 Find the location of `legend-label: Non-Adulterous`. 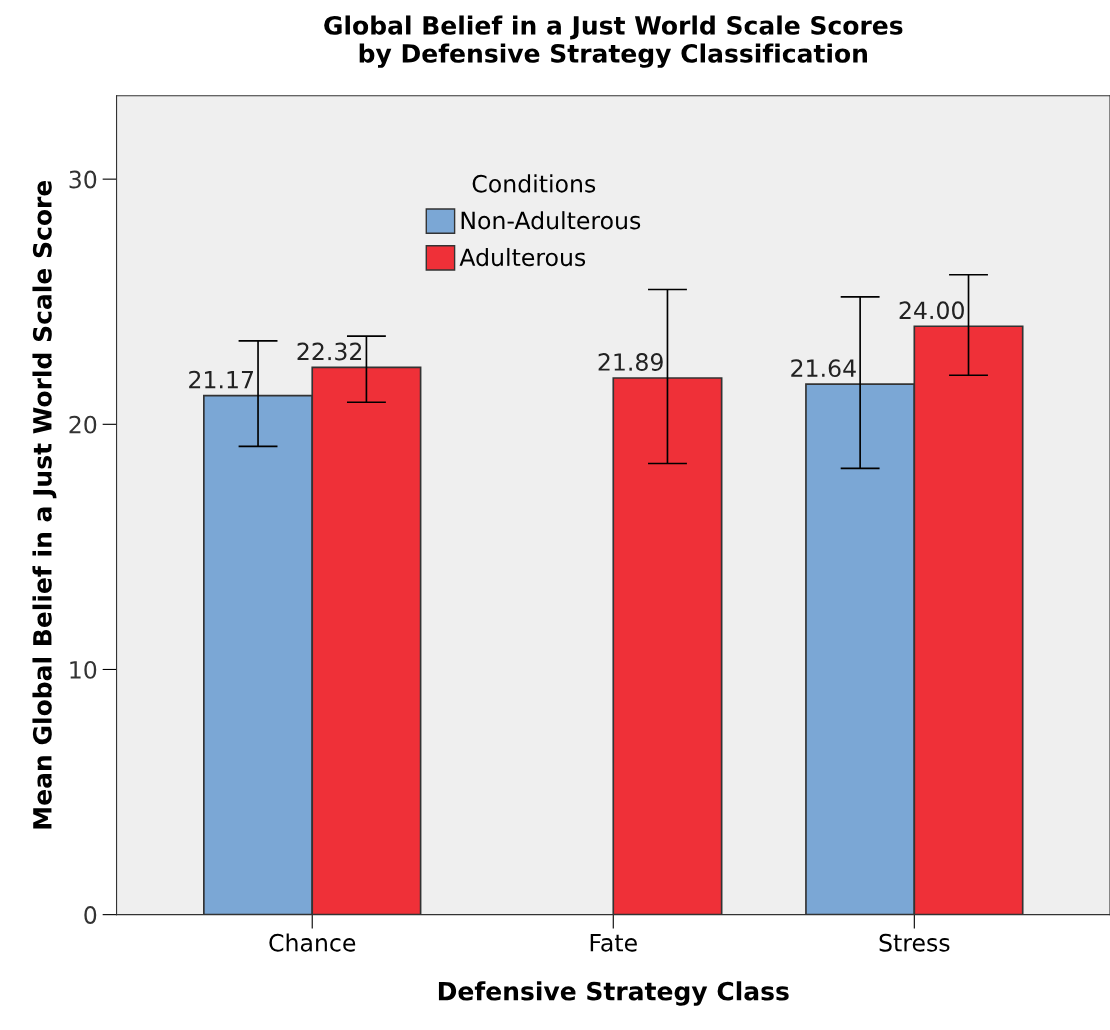

legend-label: Non-Adulterous is located at coordinates (551, 220).